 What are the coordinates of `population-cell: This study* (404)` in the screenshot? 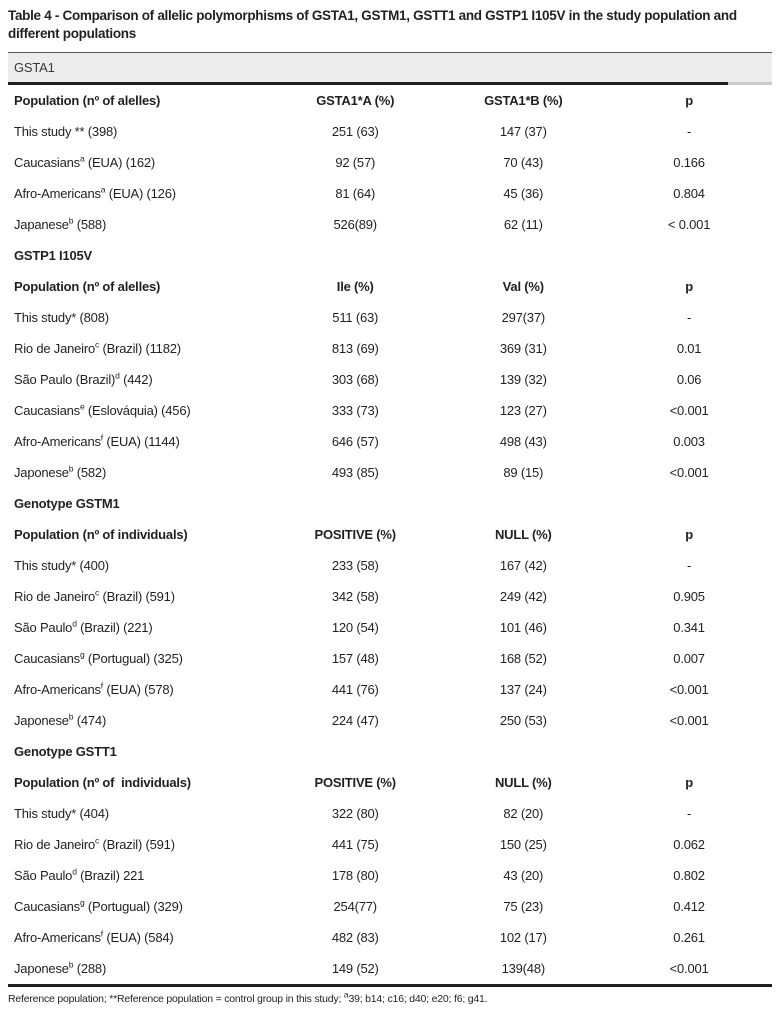 It's located at (139, 813).